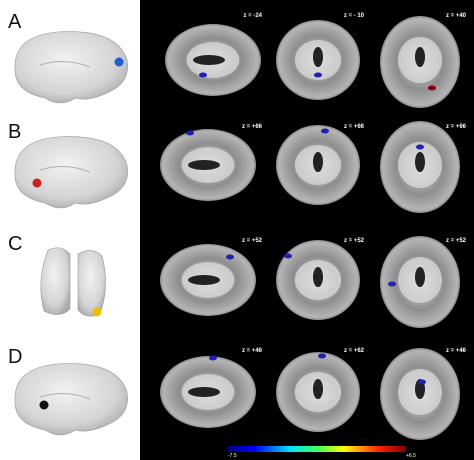 The height and width of the screenshot is (460, 474). Describe the element at coordinates (317, 449) in the screenshot. I see `colorbar` at that location.